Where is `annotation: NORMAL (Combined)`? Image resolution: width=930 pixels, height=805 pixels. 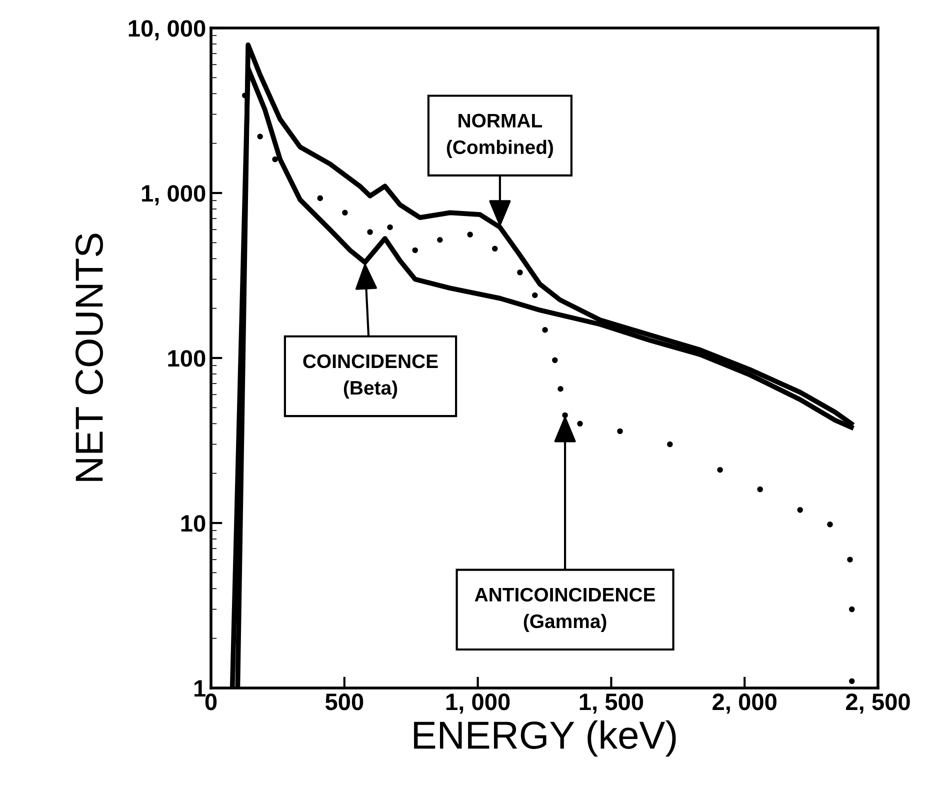
annotation: NORMAL (Combined) is located at coordinates (499, 136).